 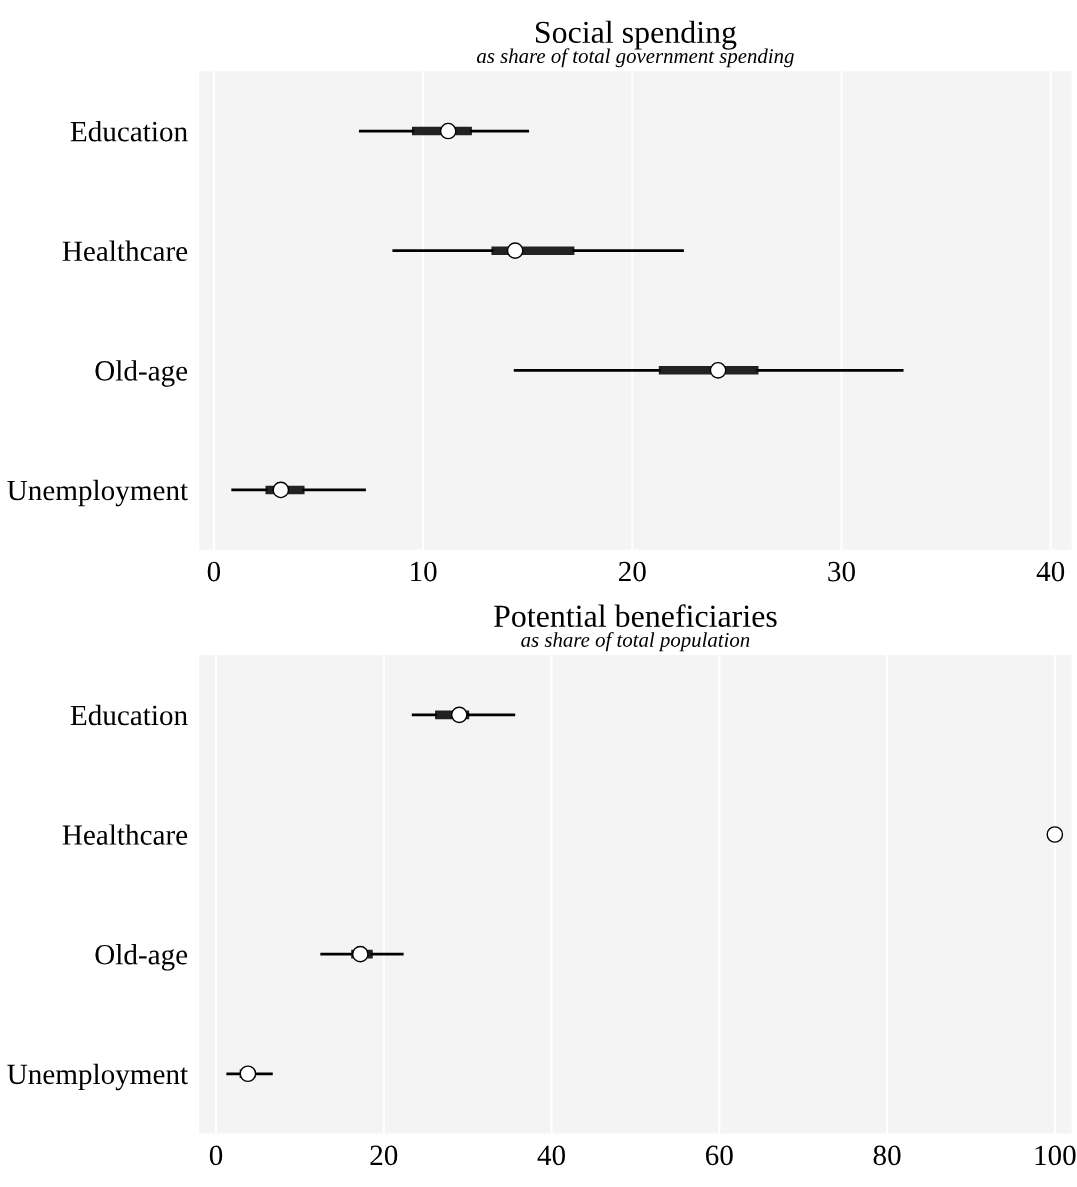 What do you see at coordinates (635, 616) in the screenshot?
I see `chart-title: Potential beneficiaries` at bounding box center [635, 616].